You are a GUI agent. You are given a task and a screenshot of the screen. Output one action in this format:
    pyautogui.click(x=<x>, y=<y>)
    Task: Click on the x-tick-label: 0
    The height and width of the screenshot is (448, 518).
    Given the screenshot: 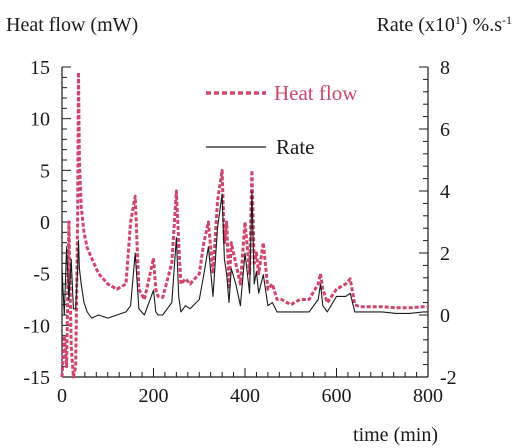 What is the action you would take?
    pyautogui.click(x=62, y=396)
    